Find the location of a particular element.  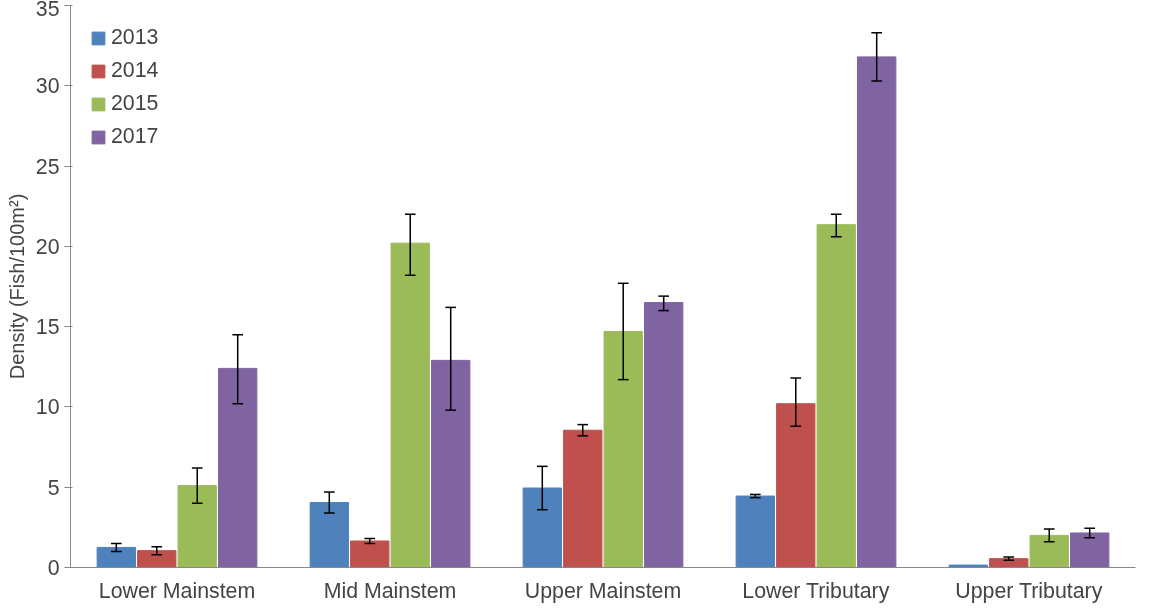

y-axis-title: Density (Fish/100m²) is located at coordinates (16, 286).